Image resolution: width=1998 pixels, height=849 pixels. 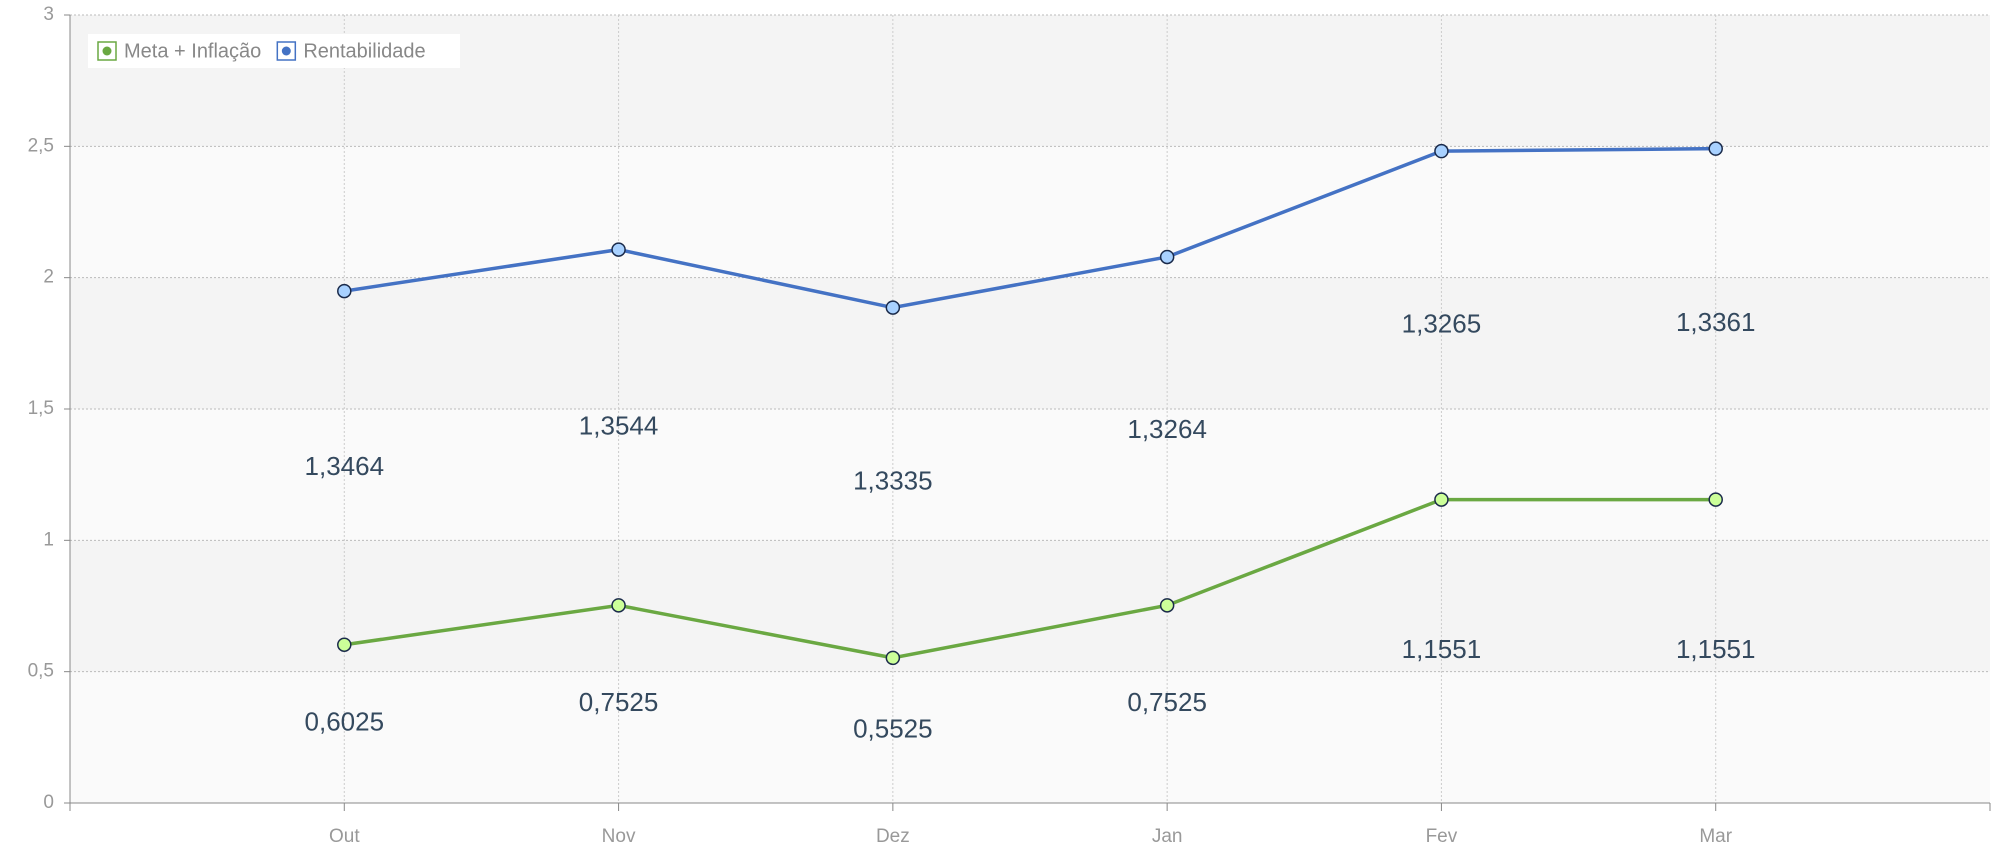 I want to click on x-tick-label: Out, so click(x=344, y=836).